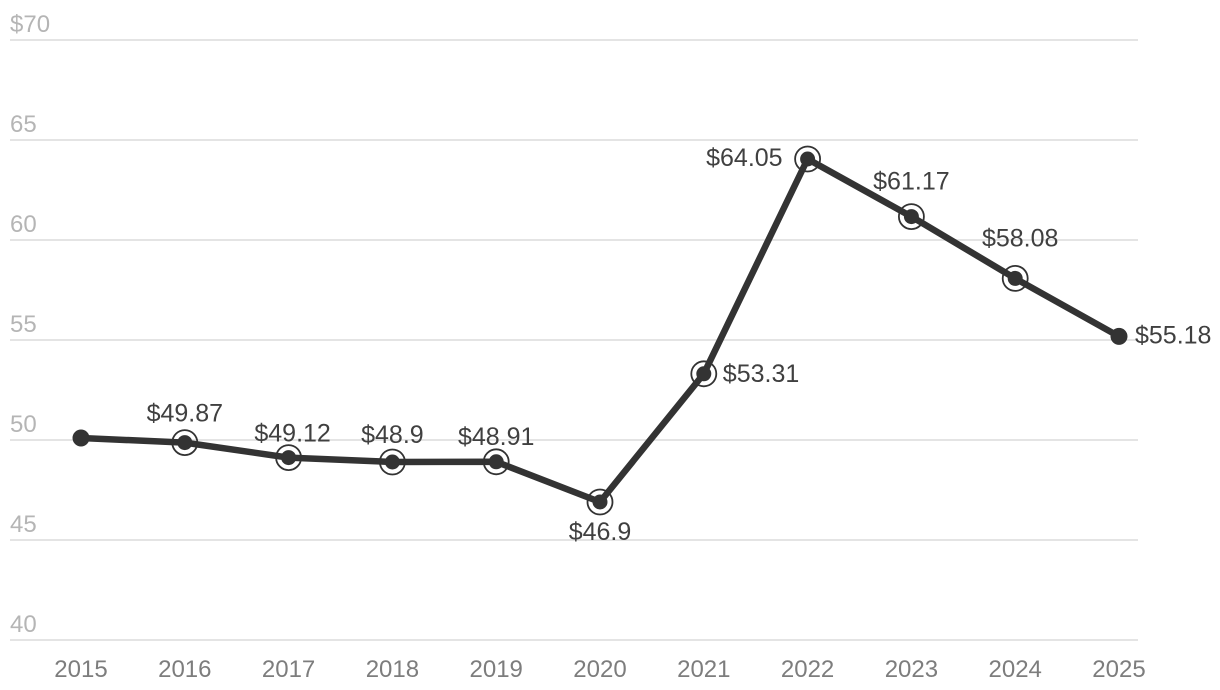 The width and height of the screenshot is (1220, 690). I want to click on y-axis-tick-label: 65, so click(23, 124).